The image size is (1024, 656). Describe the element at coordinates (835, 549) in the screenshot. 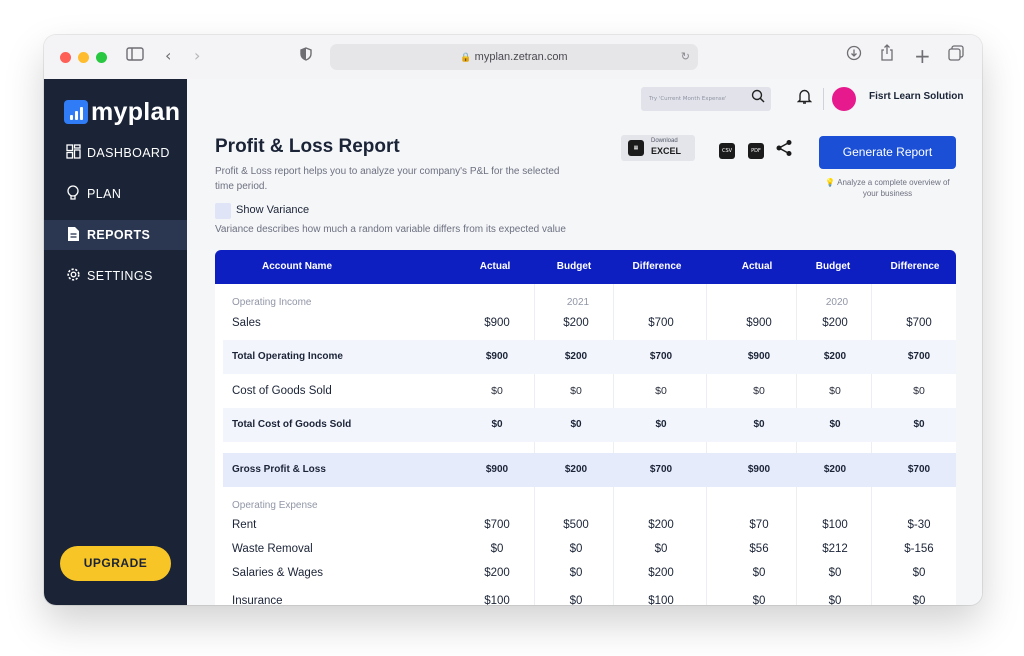

I see `budget-2020: $212` at that location.